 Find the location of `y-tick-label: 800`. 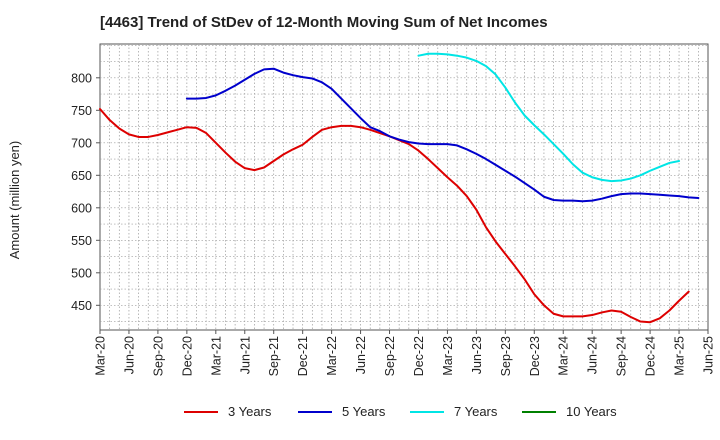

y-tick-label: 800 is located at coordinates (81, 78).